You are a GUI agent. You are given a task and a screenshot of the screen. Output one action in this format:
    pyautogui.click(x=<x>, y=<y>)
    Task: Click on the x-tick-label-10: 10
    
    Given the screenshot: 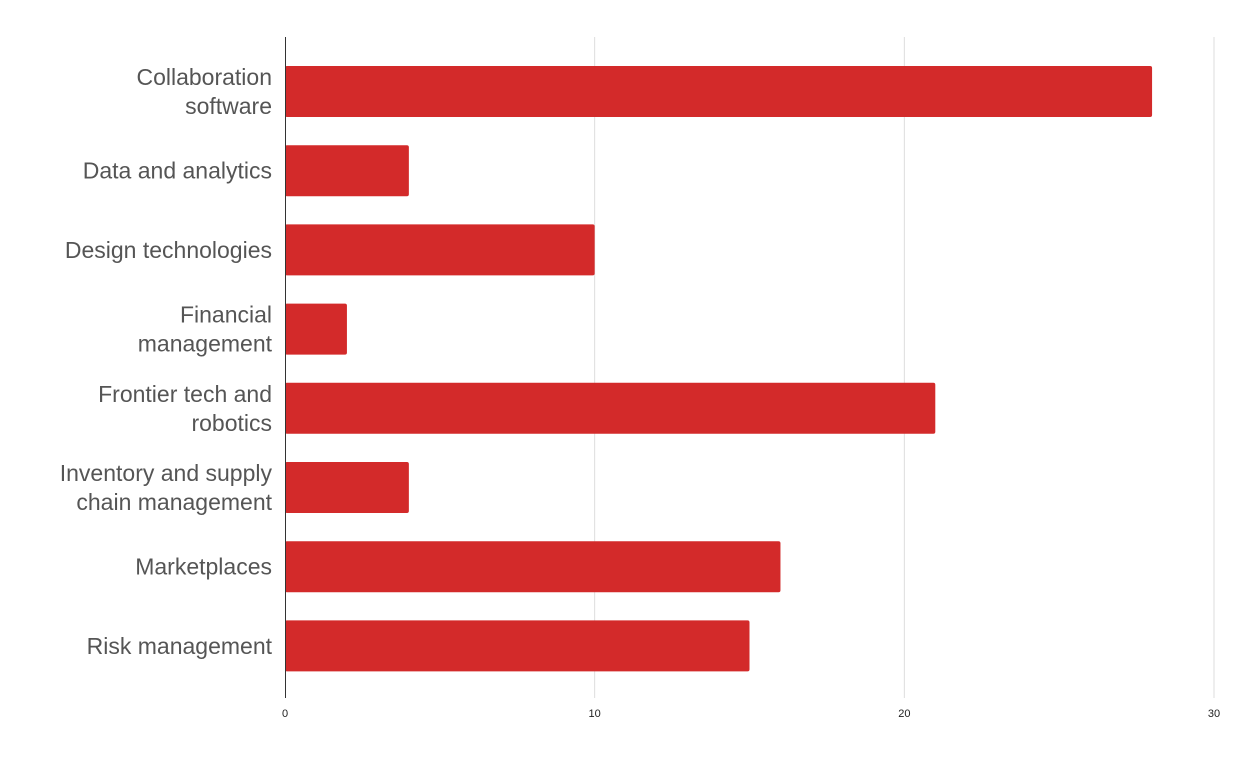 What is the action you would take?
    pyautogui.click(x=595, y=714)
    